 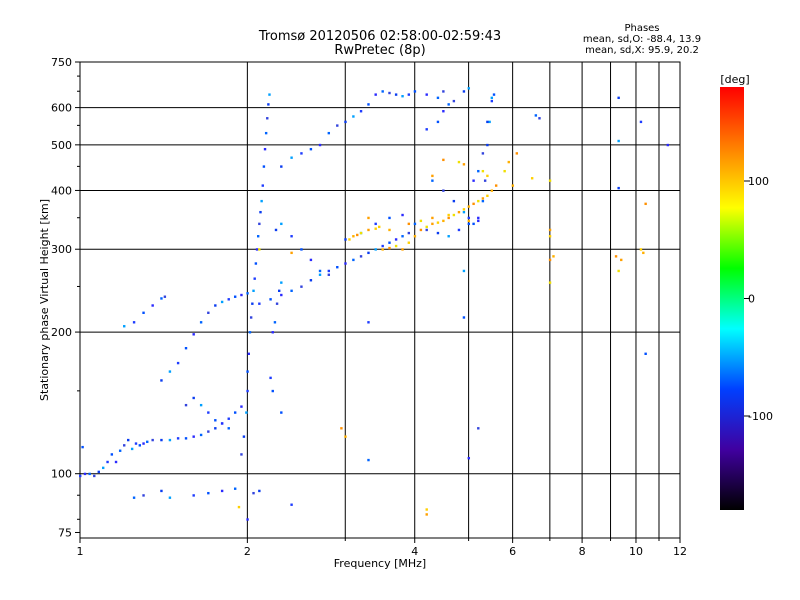 What do you see at coordinates (760, 416) in the screenshot?
I see `colorbar-tick-label: -100` at bounding box center [760, 416].